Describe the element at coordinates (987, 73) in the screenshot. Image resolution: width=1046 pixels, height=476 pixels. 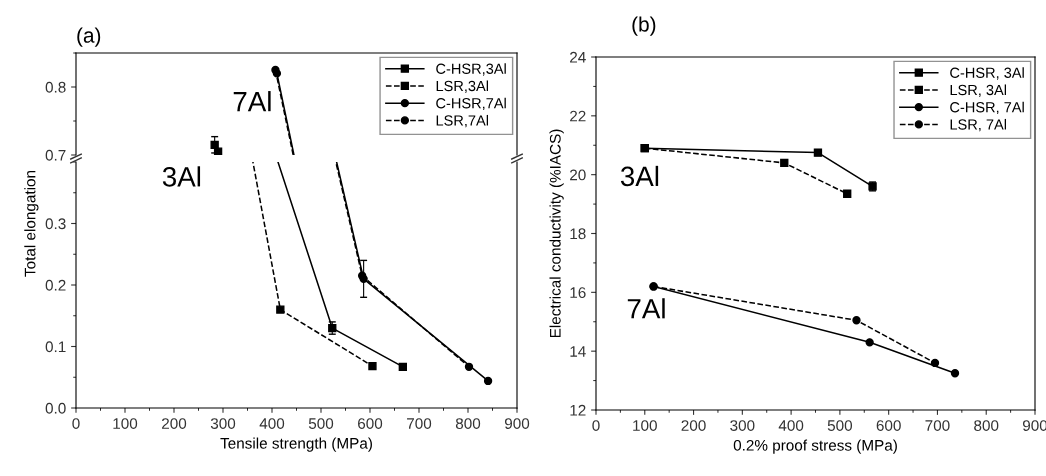
I see `legend-label: C-HSR, 3Al` at that location.